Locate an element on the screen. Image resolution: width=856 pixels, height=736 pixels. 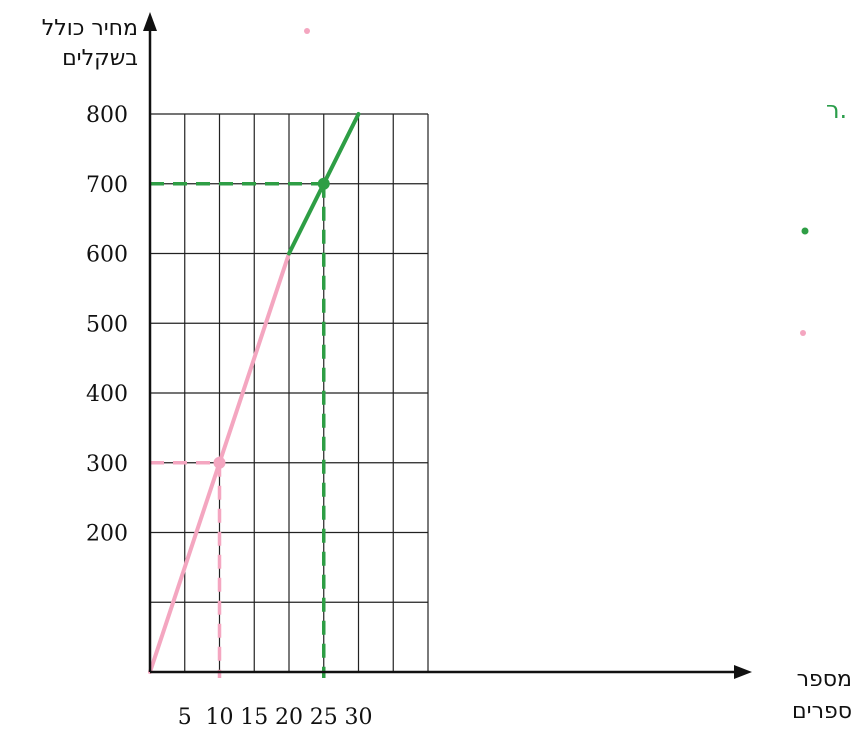
x-tick-label: 10 is located at coordinates (220, 717).